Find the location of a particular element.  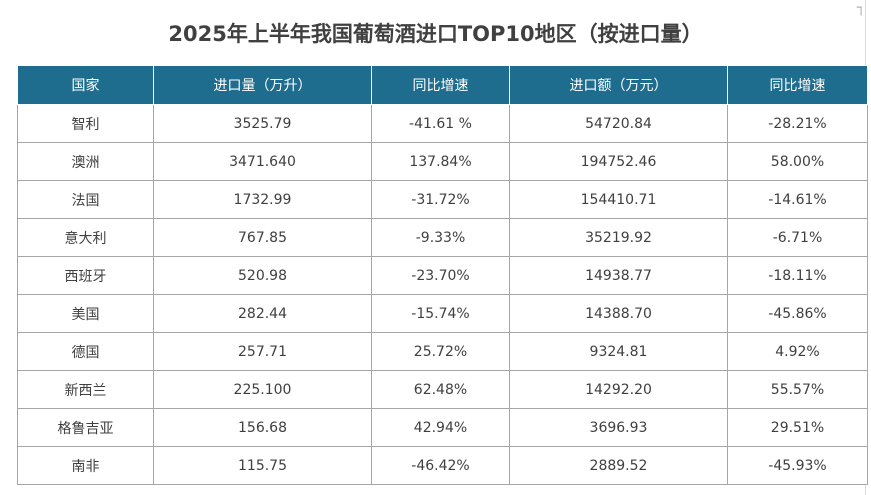

cell-volume-yoy: -46.42% is located at coordinates (440, 465).